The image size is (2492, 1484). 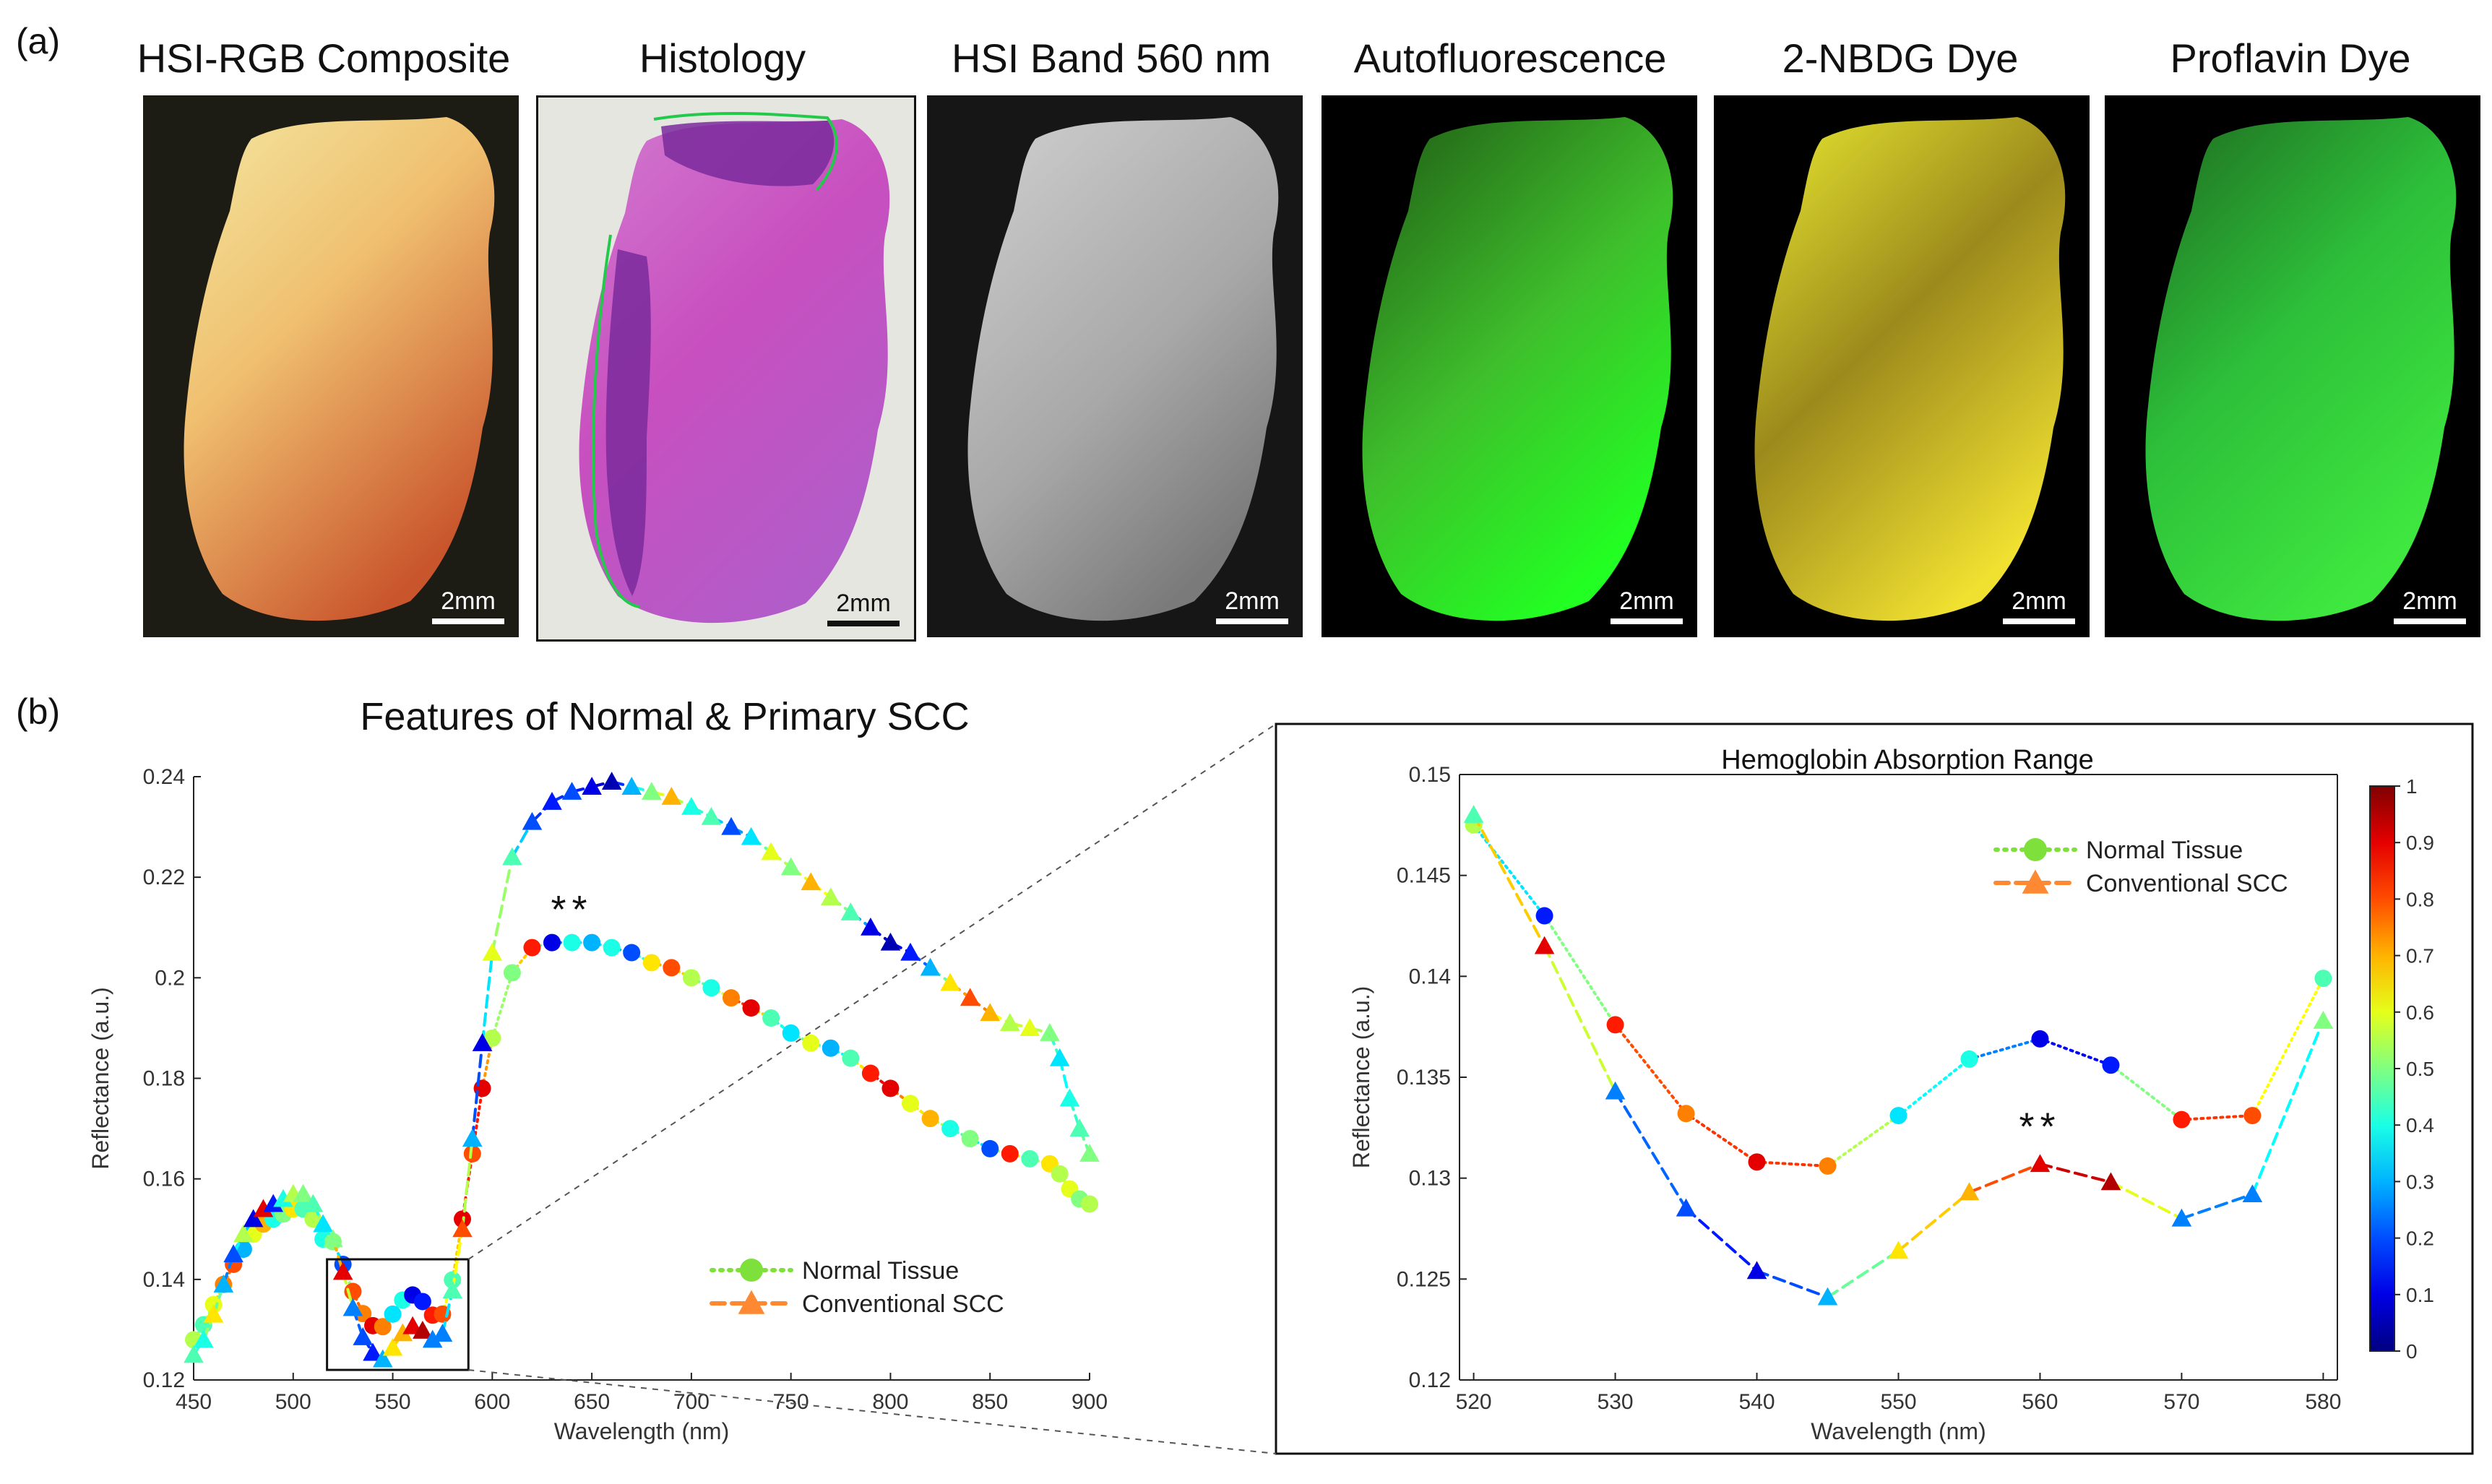 I want to click on image-title: HSI-RGB Composite, so click(x=324, y=58).